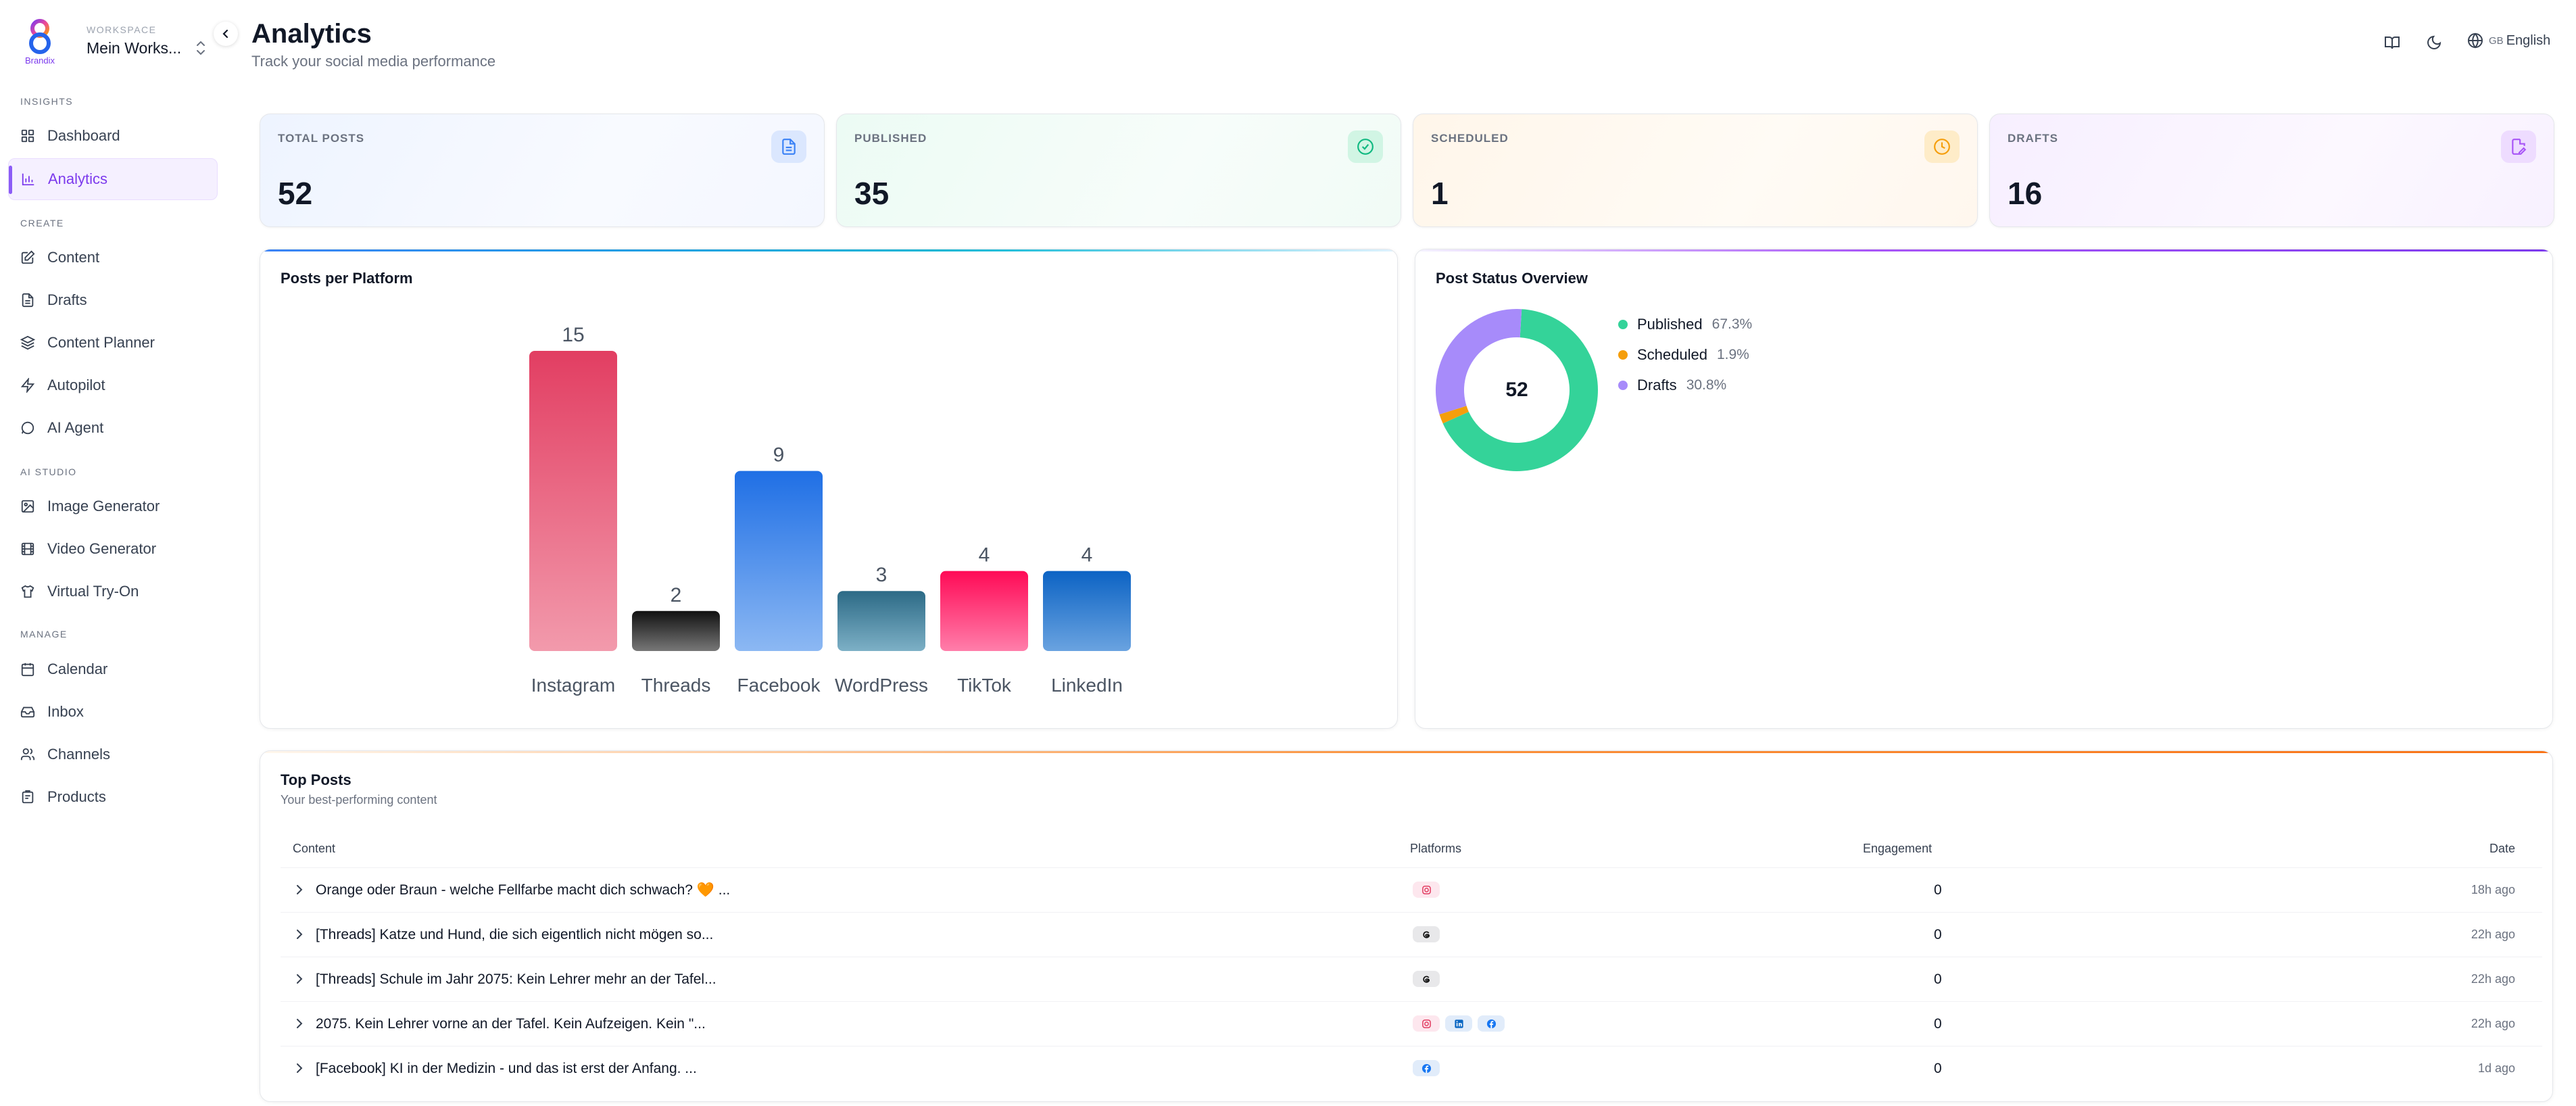 The image size is (2576, 1106). Describe the element at coordinates (1984, 250) in the screenshot. I see `panel-accent-line` at that location.